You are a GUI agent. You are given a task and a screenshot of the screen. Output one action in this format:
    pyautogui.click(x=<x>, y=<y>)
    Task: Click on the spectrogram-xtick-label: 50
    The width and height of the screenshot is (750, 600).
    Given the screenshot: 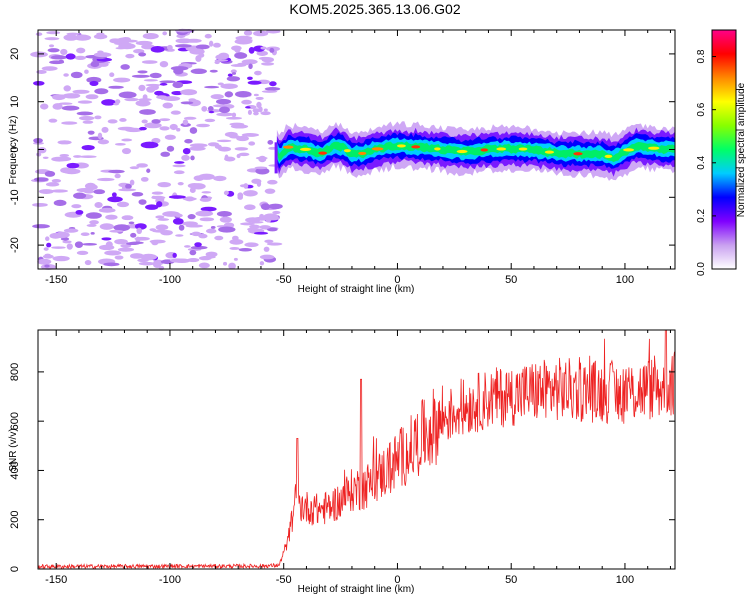 What is the action you would take?
    pyautogui.click(x=511, y=280)
    